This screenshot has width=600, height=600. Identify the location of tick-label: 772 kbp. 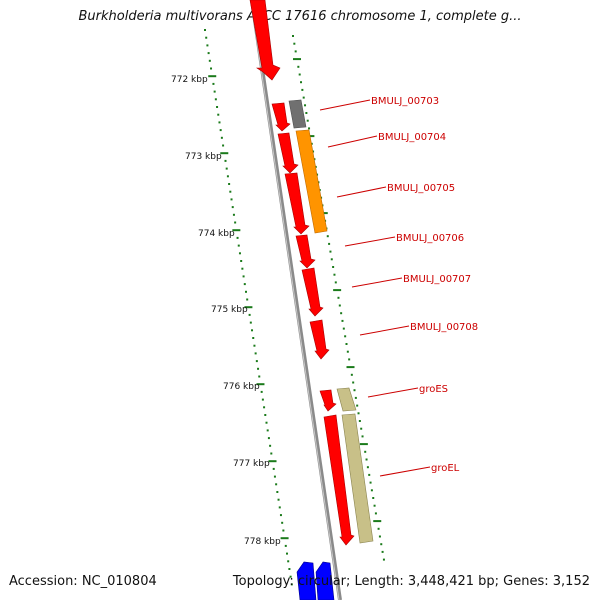
(189, 80).